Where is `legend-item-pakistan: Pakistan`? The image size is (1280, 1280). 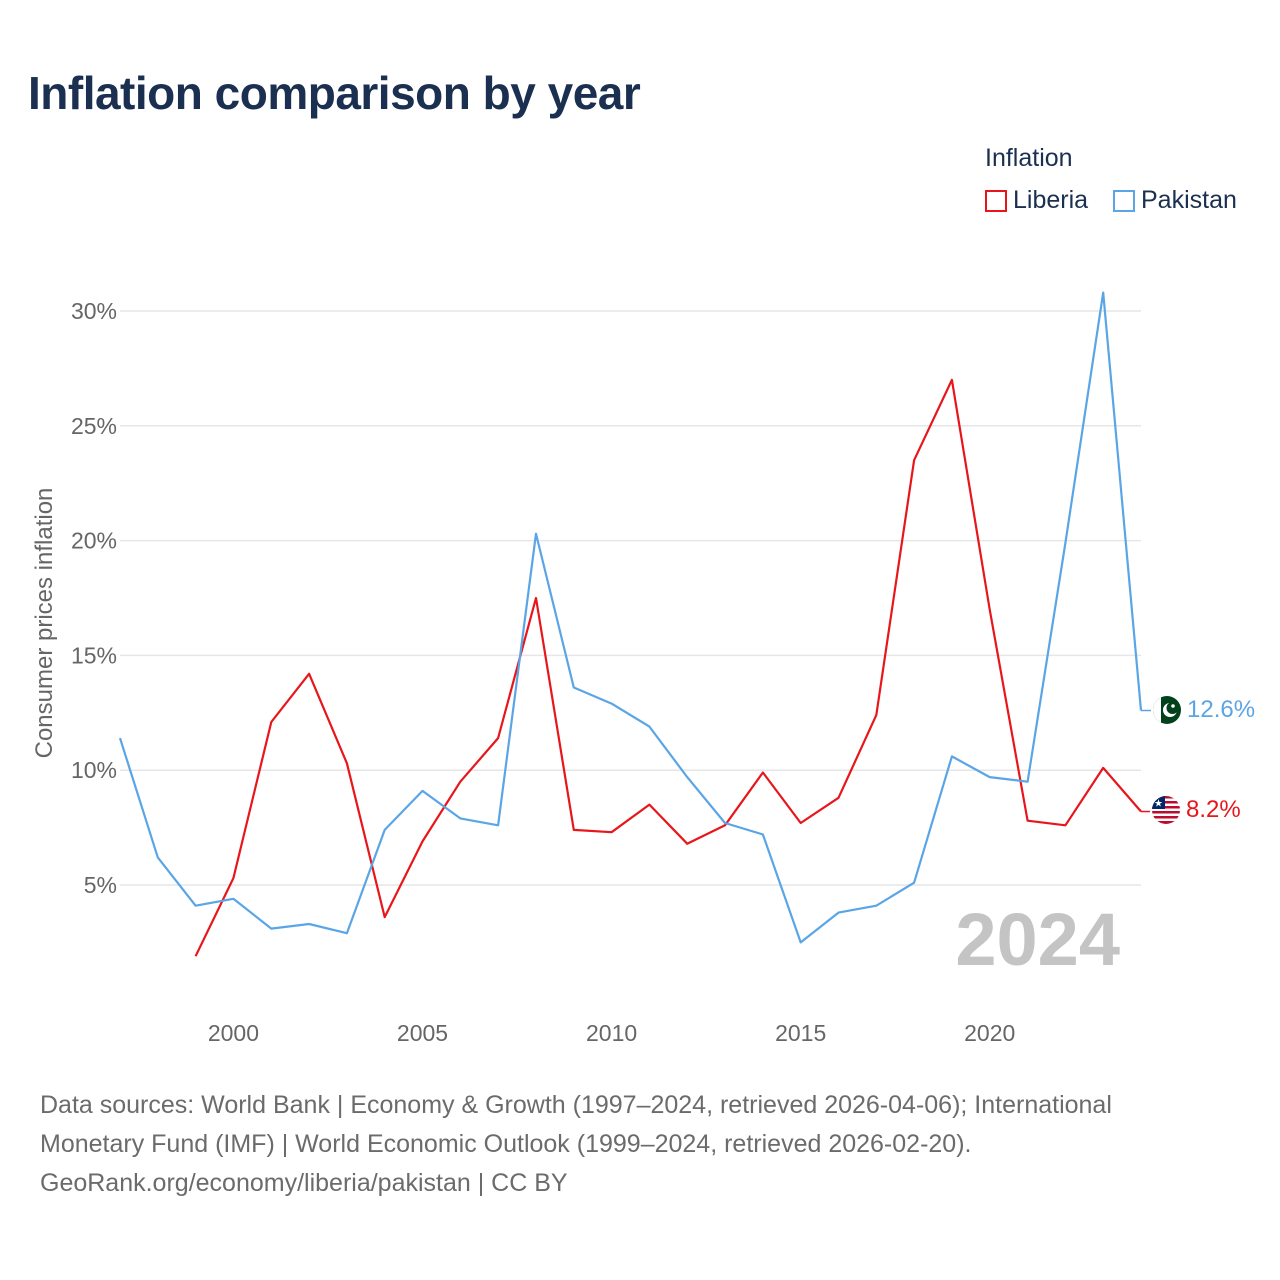
legend-item-pakistan: Pakistan is located at coordinates (1175, 200).